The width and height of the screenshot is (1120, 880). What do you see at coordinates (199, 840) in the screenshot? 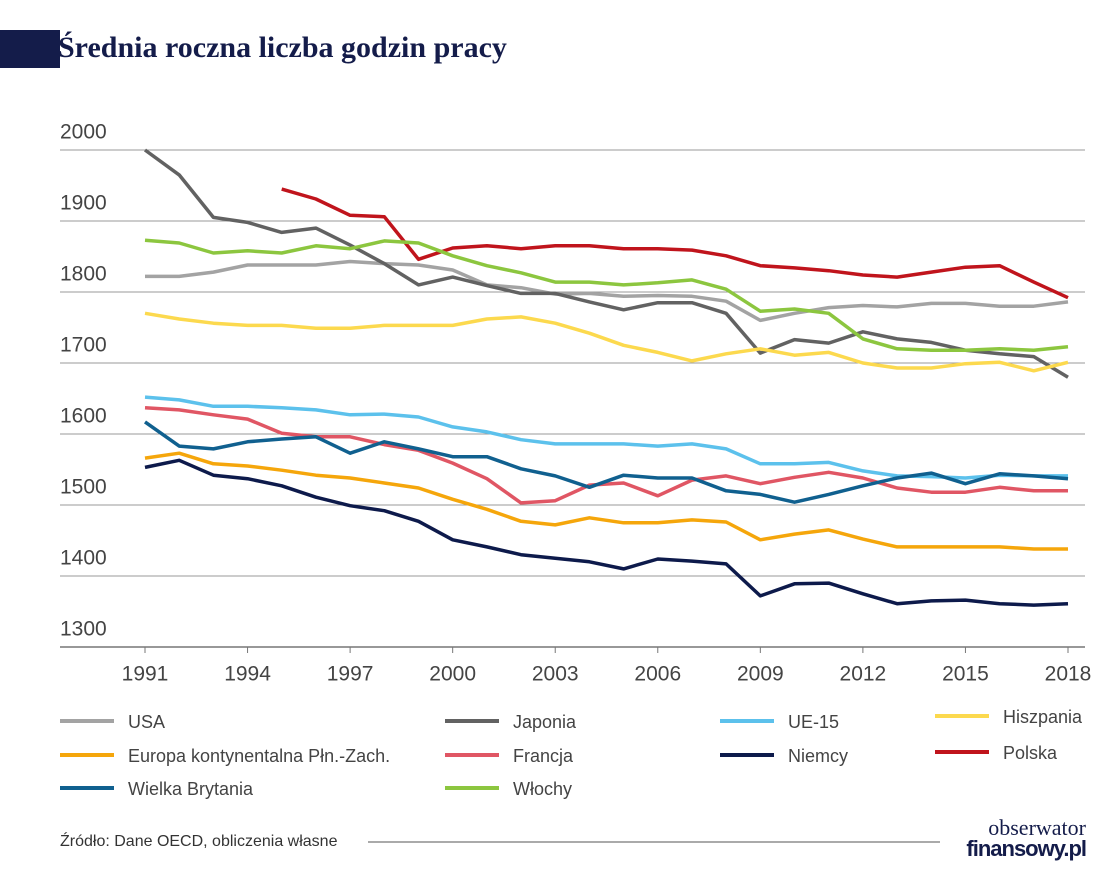
I see `source: Źródło: Dane OECD, obliczenia własne` at bounding box center [199, 840].